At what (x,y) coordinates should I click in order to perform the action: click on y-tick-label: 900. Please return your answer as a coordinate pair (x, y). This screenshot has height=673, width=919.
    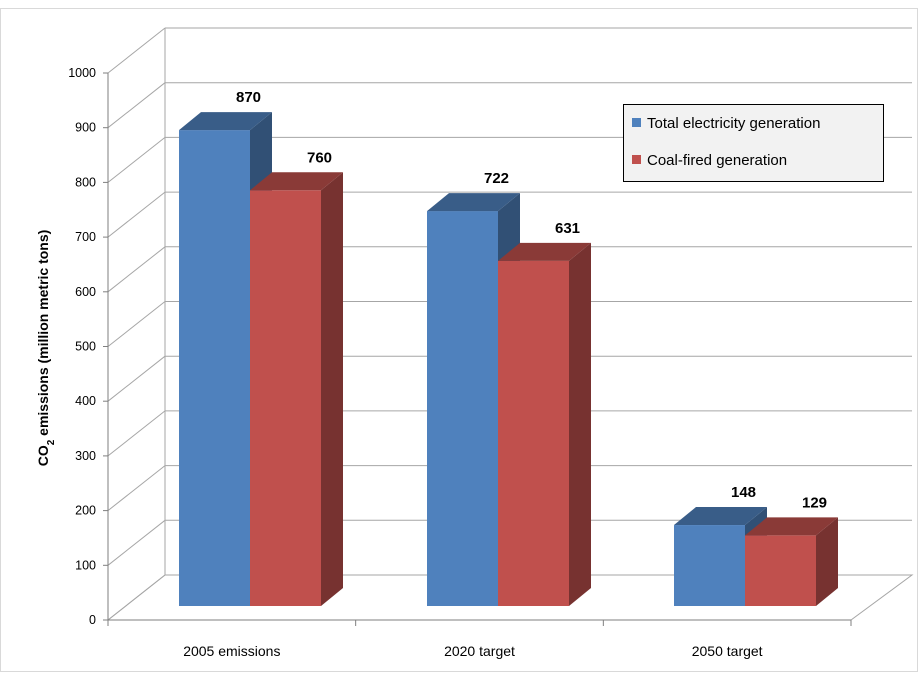
    Looking at the image, I should click on (85, 128).